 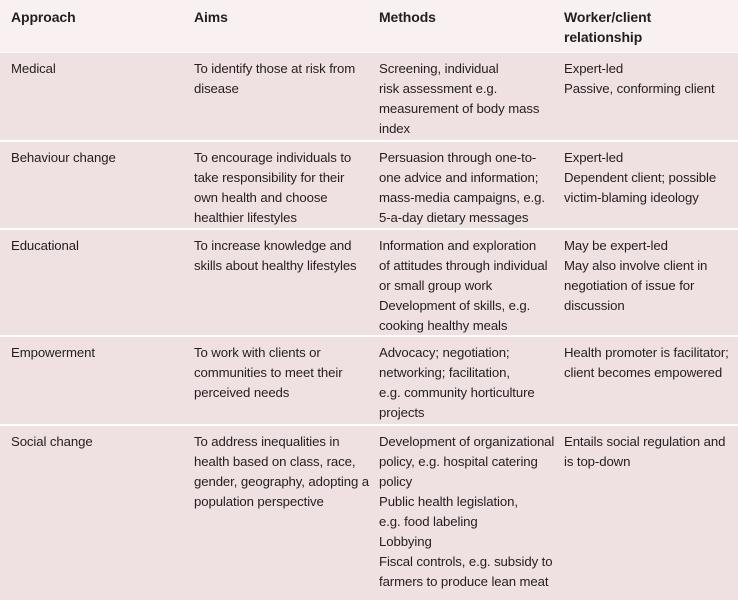 I want to click on cell-line: To address inequalities in, so click(x=267, y=441).